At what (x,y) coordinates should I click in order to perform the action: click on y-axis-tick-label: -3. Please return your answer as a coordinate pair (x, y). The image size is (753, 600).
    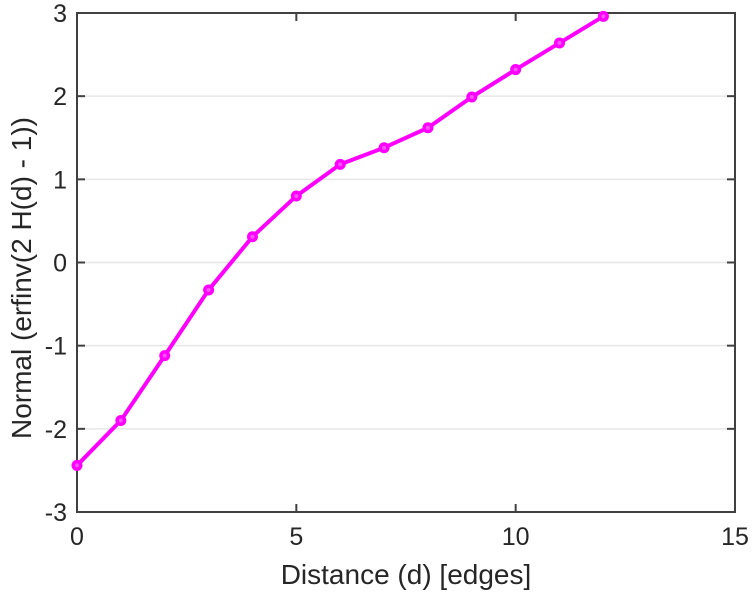
    Looking at the image, I should click on (56, 513).